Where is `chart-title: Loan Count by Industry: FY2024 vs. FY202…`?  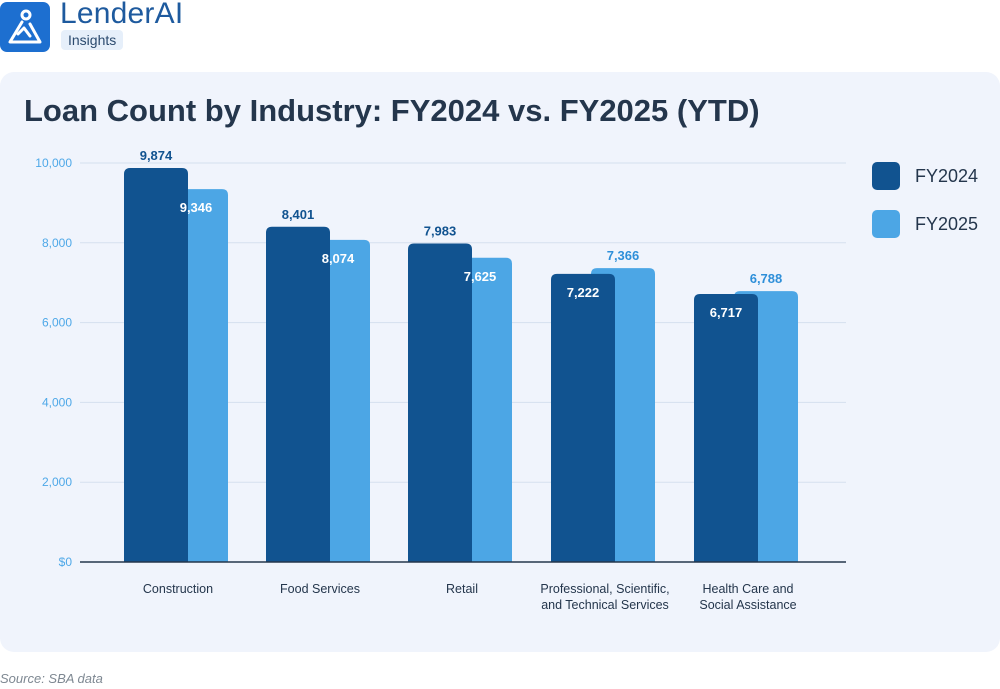
chart-title: Loan Count by Industry: FY2024 vs. FY202… is located at coordinates (392, 110).